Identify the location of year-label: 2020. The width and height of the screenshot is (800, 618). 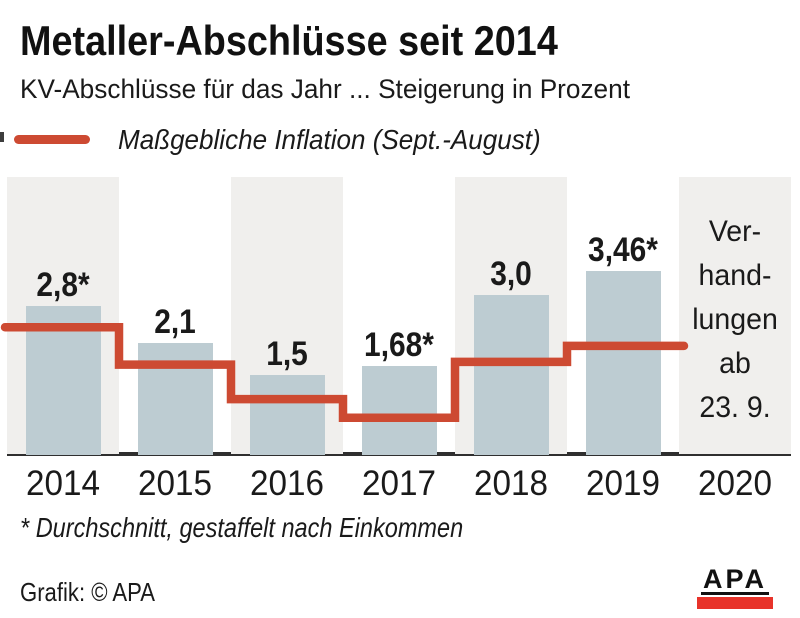
(735, 483).